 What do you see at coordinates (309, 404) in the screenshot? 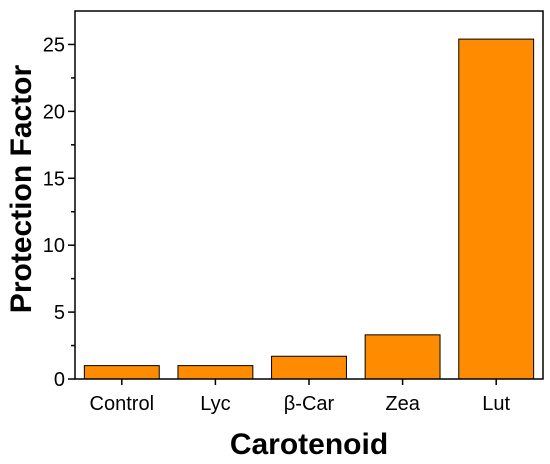
I see `x-tick-label: β-Car` at bounding box center [309, 404].